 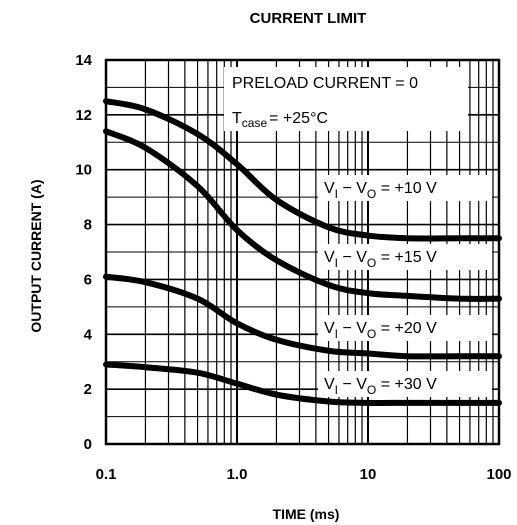 I want to click on x-tick-label: 0.1, so click(x=106, y=474).